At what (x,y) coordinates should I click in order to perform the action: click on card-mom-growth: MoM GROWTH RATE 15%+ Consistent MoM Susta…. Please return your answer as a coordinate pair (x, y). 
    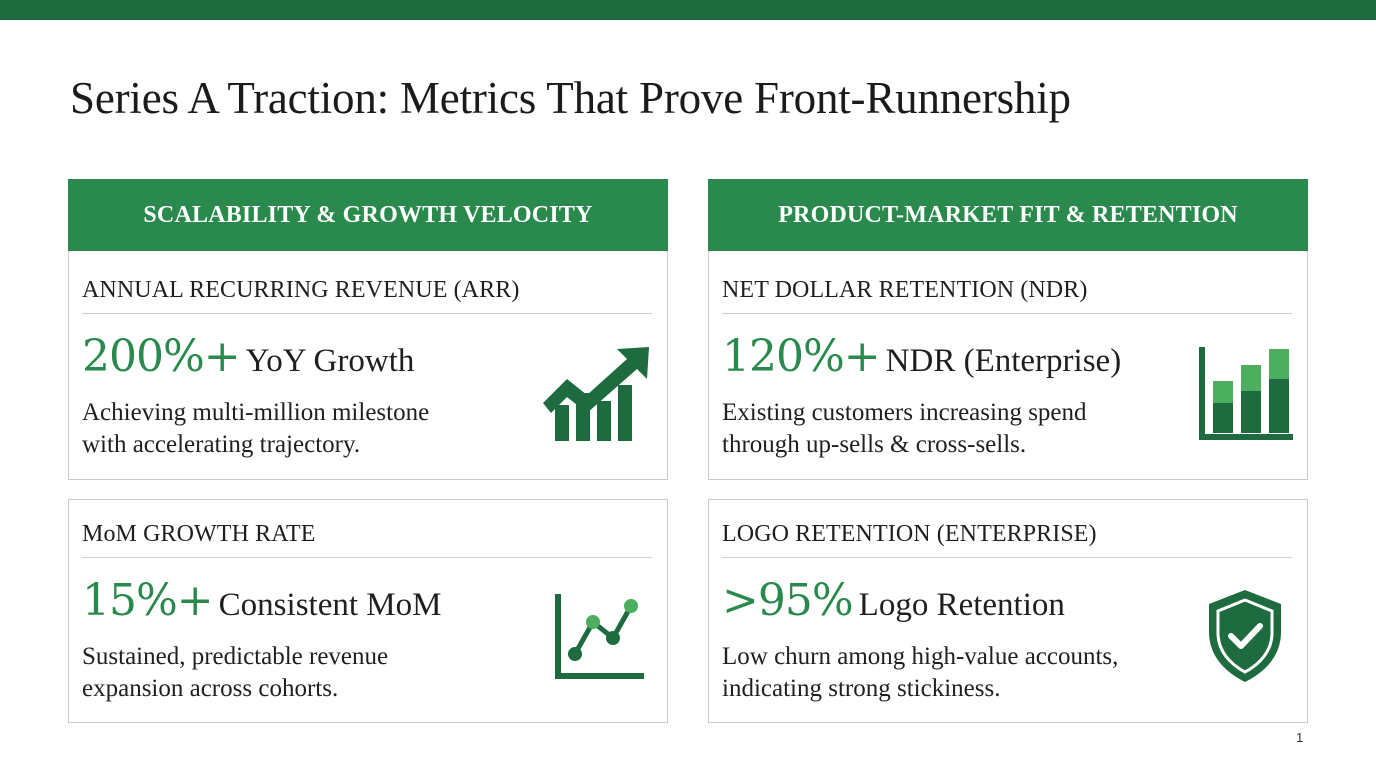
    Looking at the image, I should click on (368, 611).